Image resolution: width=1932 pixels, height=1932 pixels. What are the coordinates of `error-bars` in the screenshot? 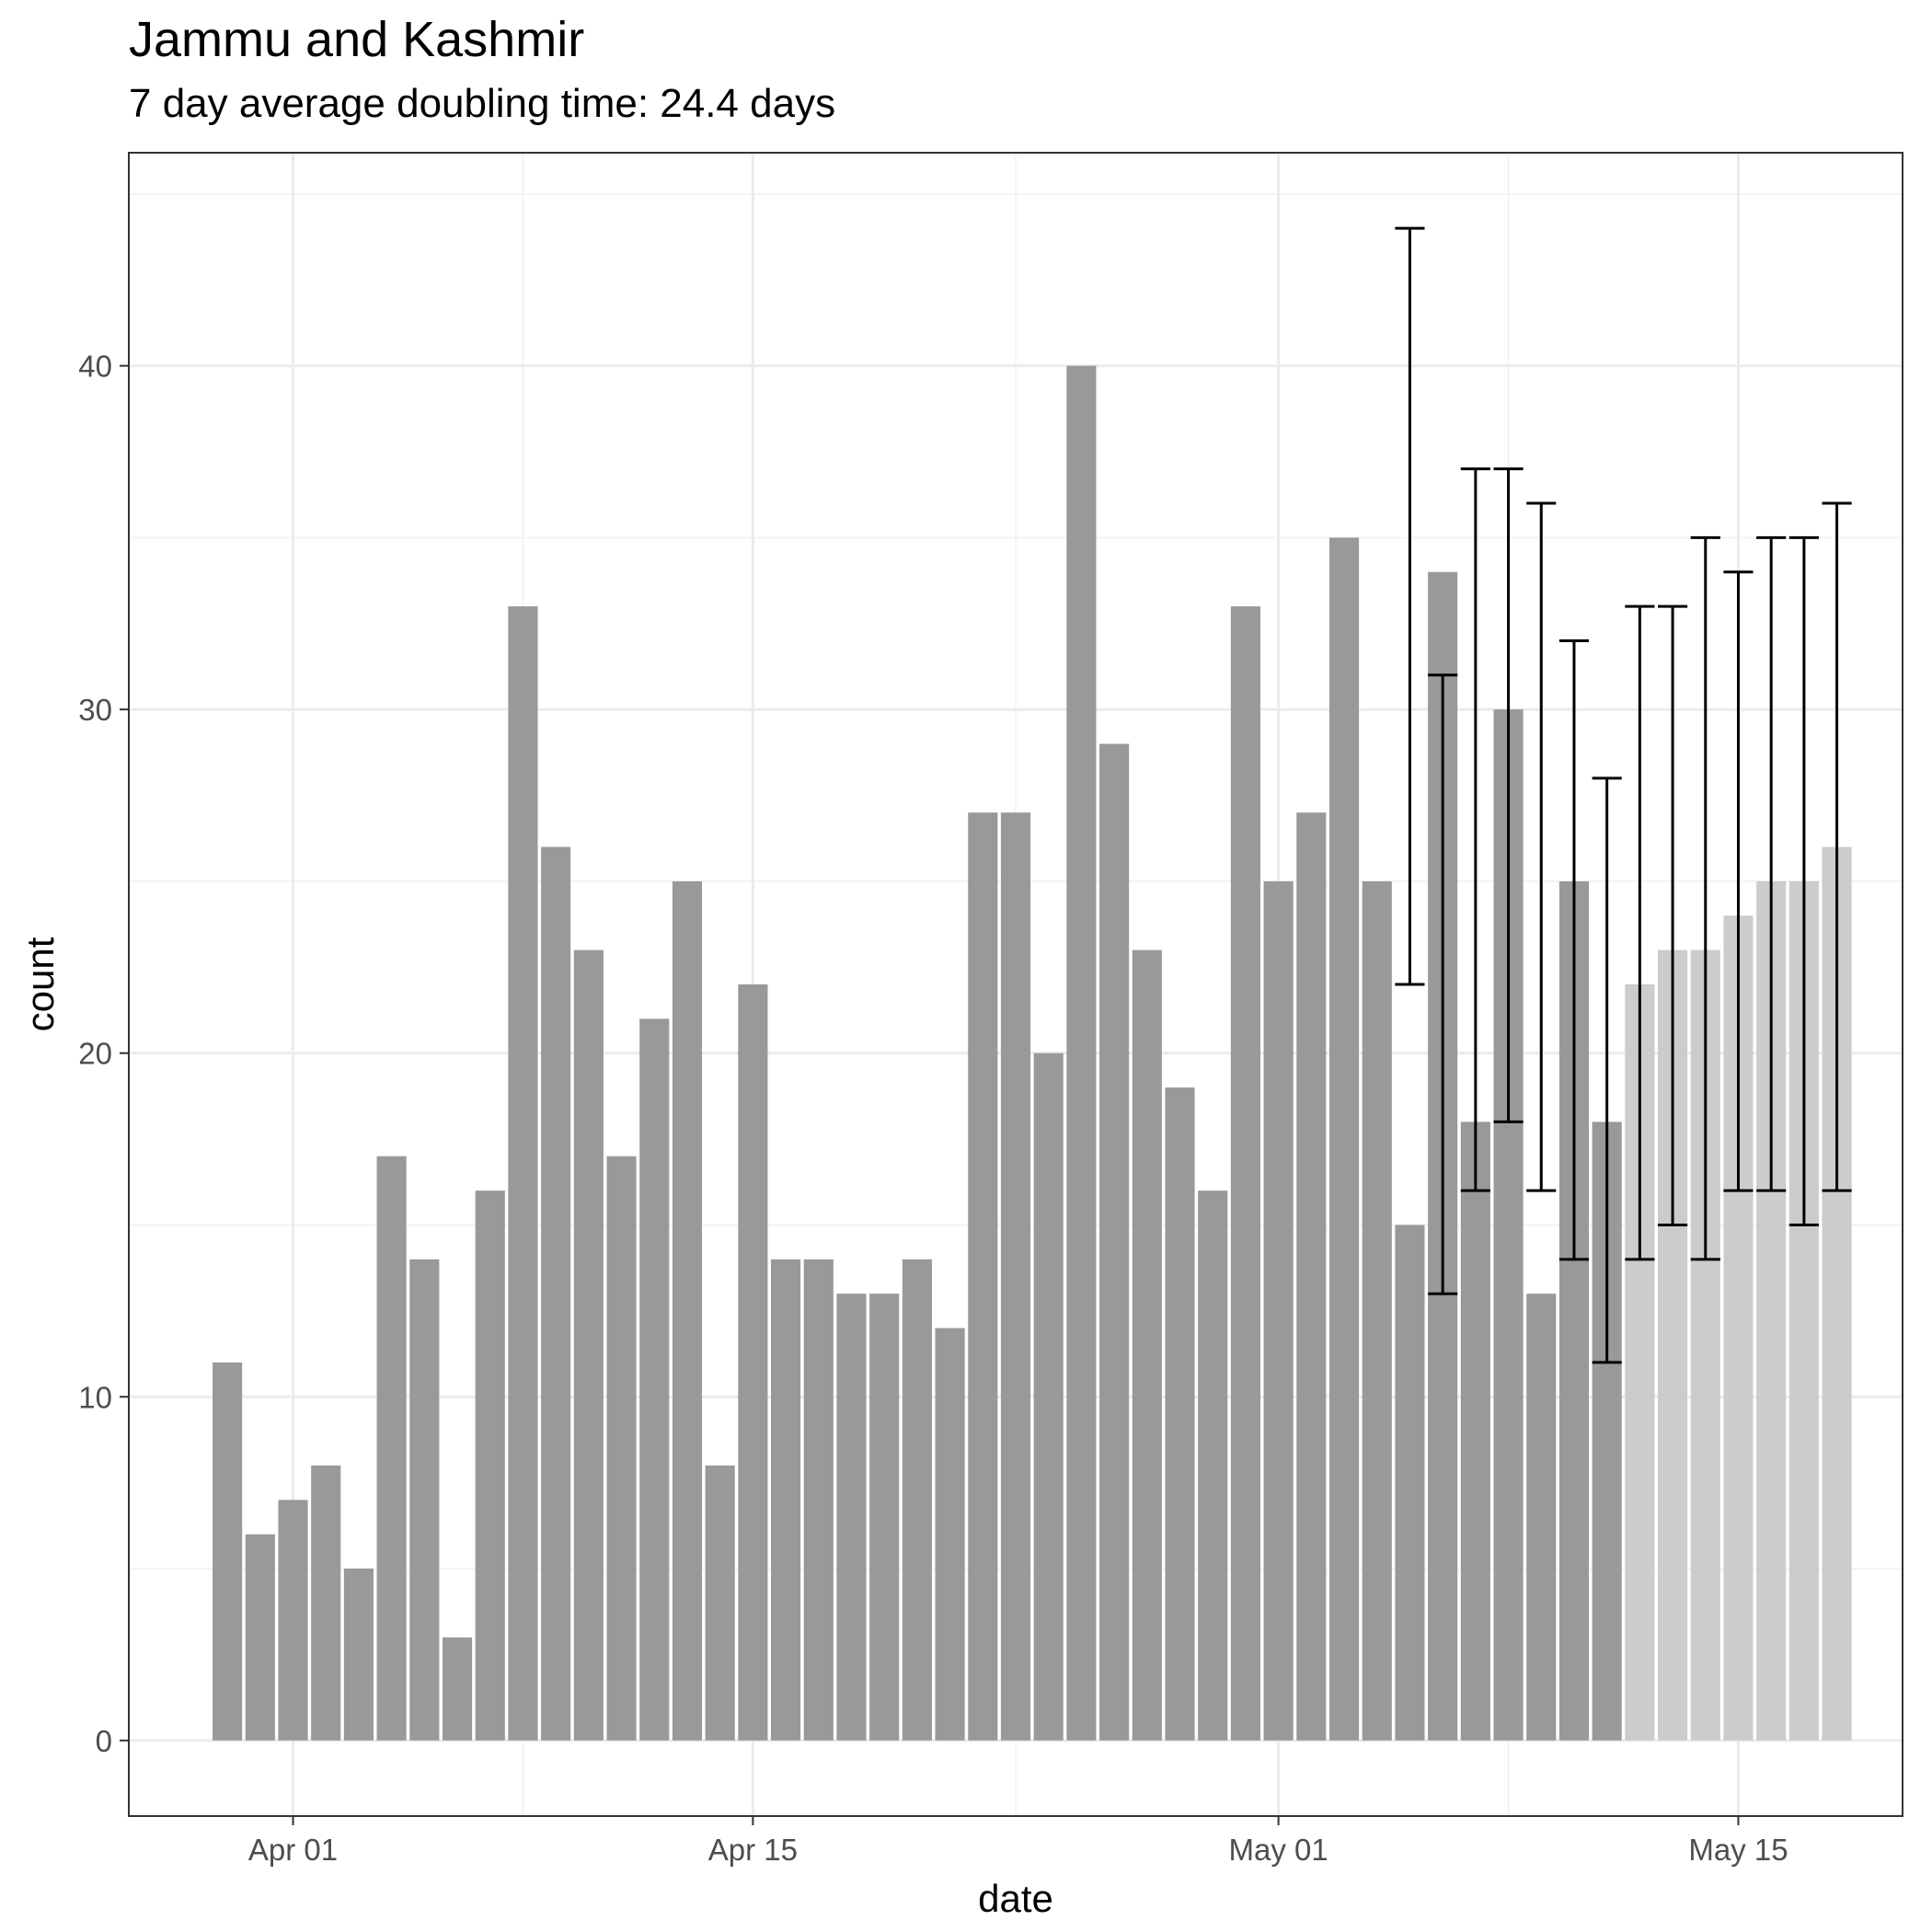 It's located at (1623, 795).